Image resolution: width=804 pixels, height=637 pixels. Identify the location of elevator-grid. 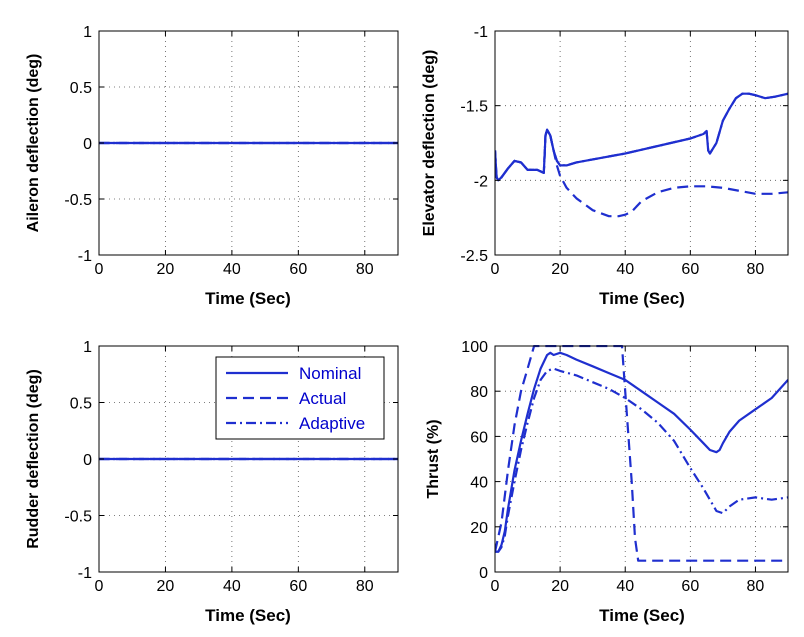
(641, 143).